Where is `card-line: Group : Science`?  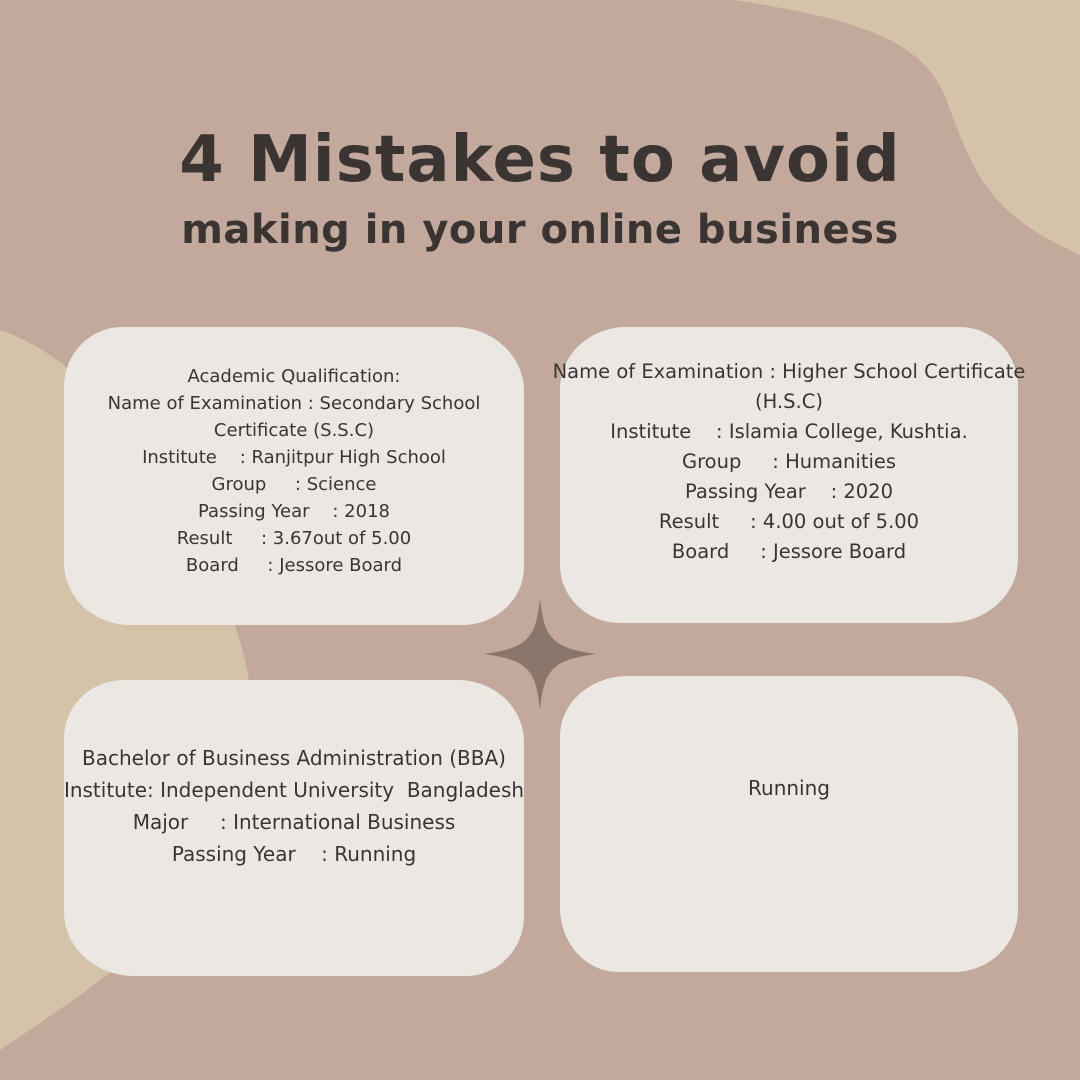 card-line: Group : Science is located at coordinates (294, 484).